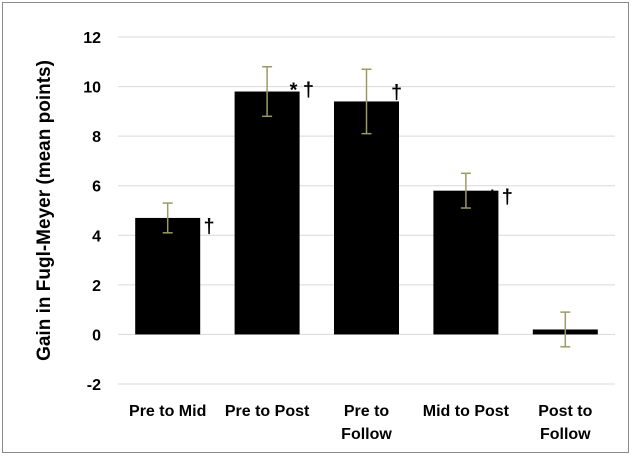 The height and width of the screenshot is (457, 633). Describe the element at coordinates (96, 236) in the screenshot. I see `y-tick-label: 4` at that location.